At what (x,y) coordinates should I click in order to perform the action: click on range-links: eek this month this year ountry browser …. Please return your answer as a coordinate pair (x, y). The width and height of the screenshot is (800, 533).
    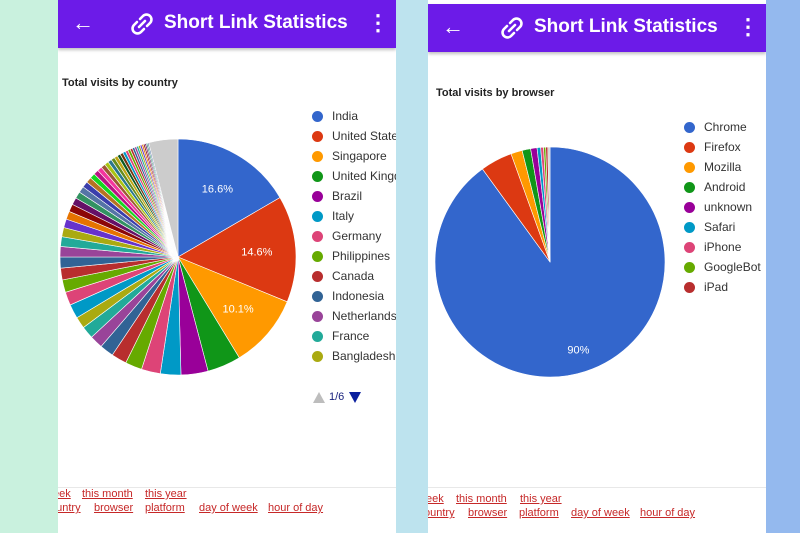
    Looking at the image, I should click on (227, 508).